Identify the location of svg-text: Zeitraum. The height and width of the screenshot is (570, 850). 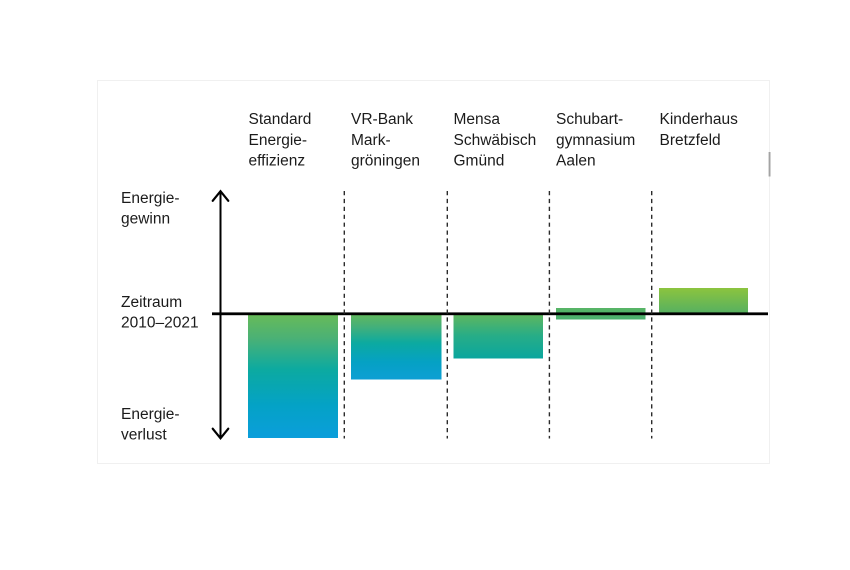
(151, 302).